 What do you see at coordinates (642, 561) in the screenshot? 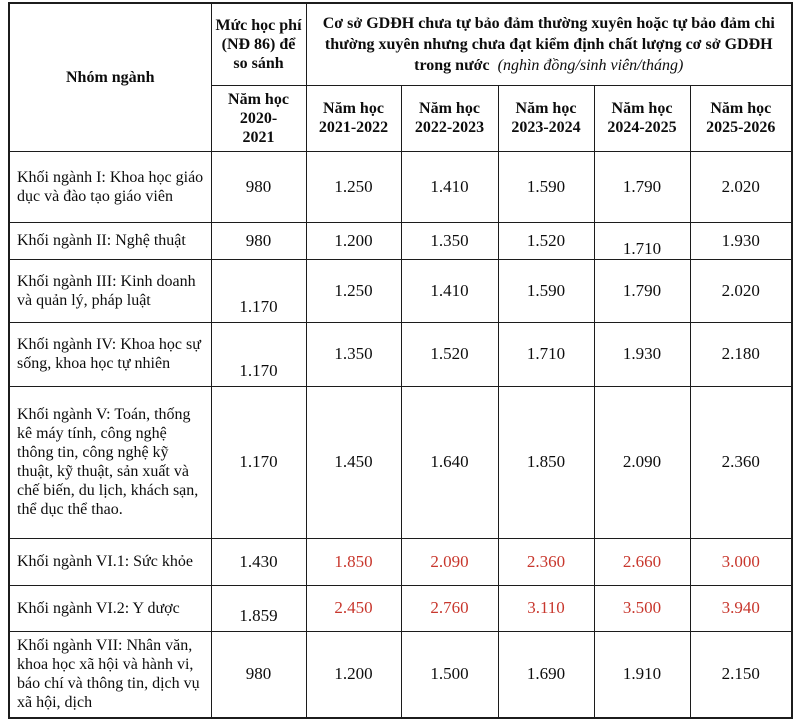
I see `fee-cell: 2.660` at bounding box center [642, 561].